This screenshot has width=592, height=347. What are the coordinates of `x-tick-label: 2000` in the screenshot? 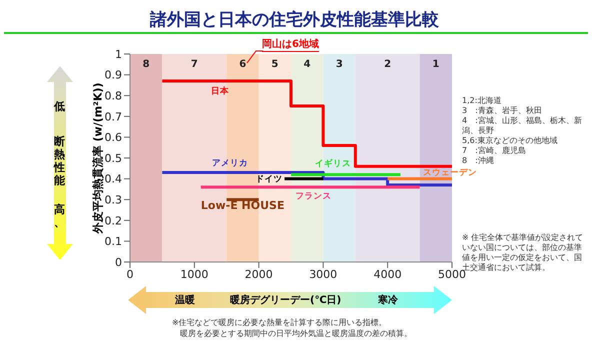 It's located at (258, 274).